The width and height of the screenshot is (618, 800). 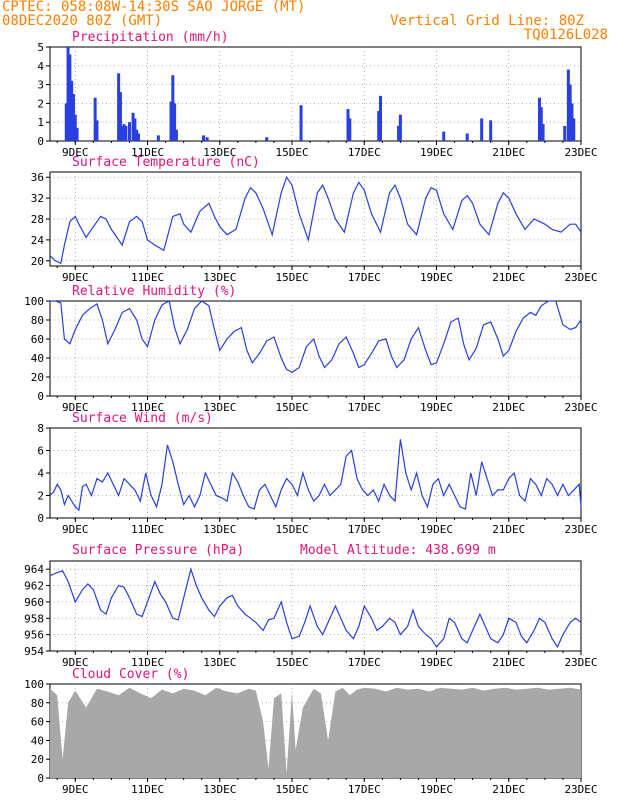 What do you see at coordinates (219, 529) in the screenshot?
I see `surface-wind-xtick-label: 13DEC` at bounding box center [219, 529].